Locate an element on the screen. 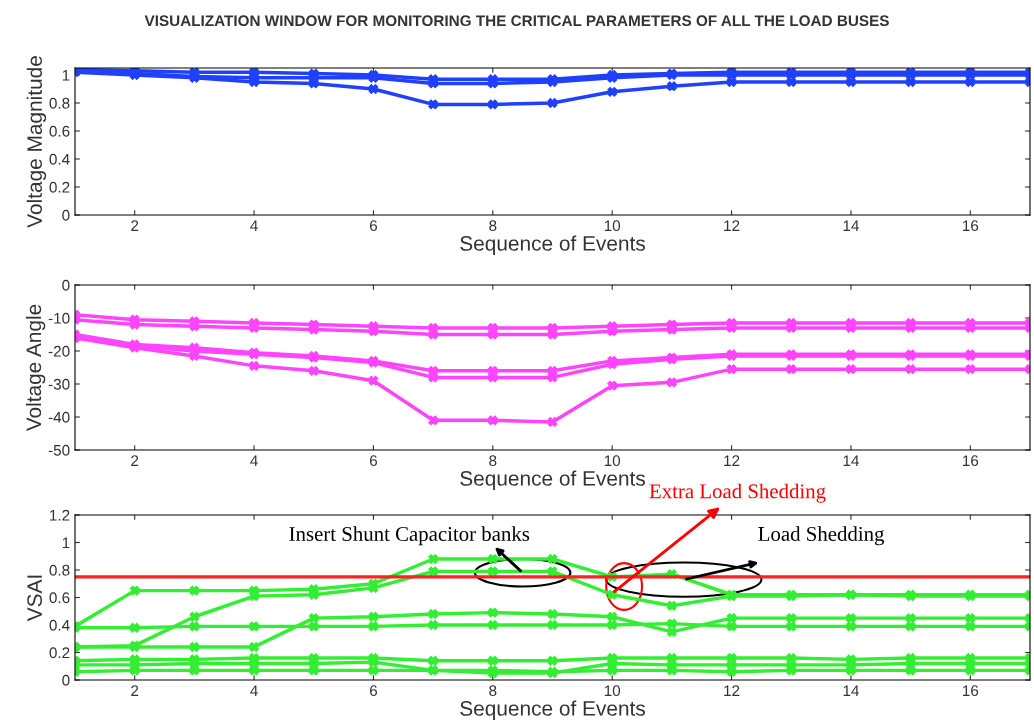 Image resolution: width=1034 pixels, height=723 pixels. y-axis-title: VSAI is located at coordinates (35, 598).